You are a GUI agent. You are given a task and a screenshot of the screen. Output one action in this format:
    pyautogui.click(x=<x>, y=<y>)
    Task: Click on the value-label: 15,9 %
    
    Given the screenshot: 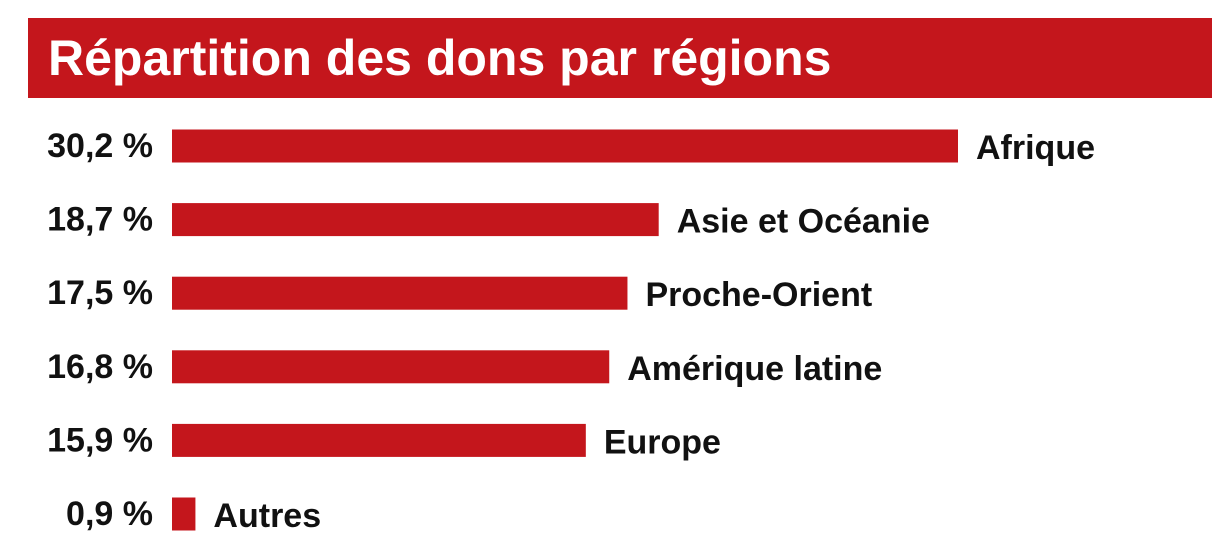 What is the action you would take?
    pyautogui.click(x=100, y=440)
    